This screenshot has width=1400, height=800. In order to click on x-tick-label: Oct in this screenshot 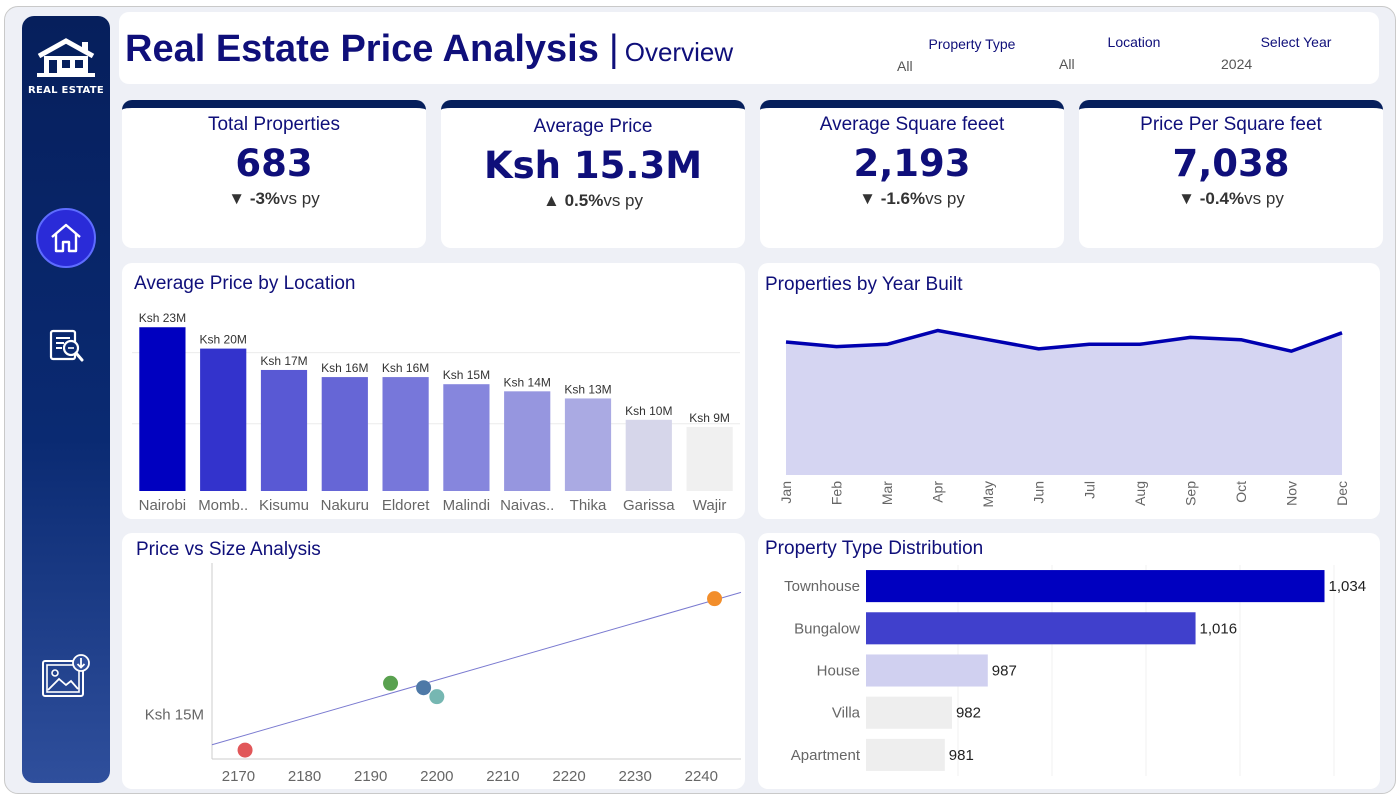, I will do `click(1241, 492)`.